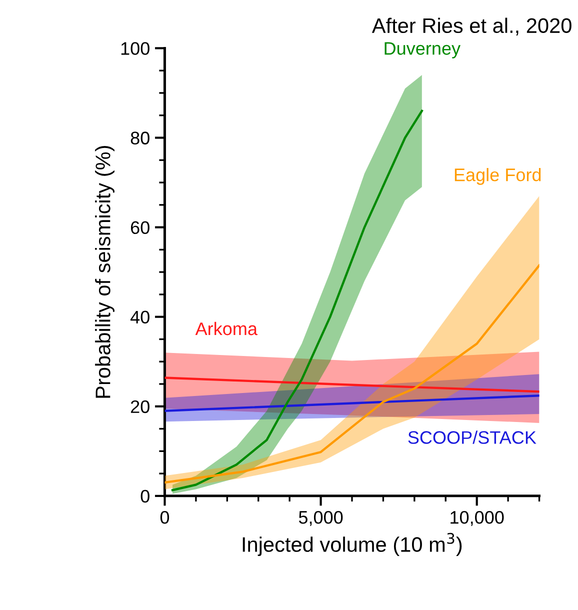  What do you see at coordinates (226, 329) in the screenshot?
I see `text: Arkoma` at bounding box center [226, 329].